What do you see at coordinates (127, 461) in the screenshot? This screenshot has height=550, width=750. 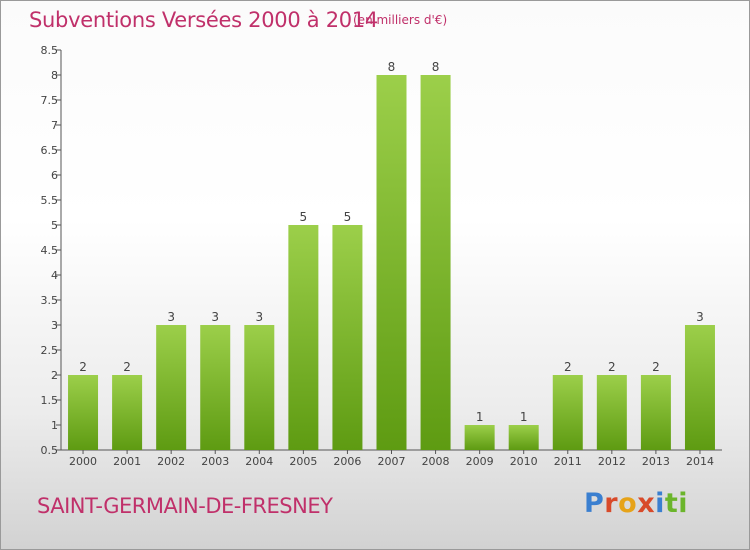 I see `x-tick-label: 2001` at bounding box center [127, 461].